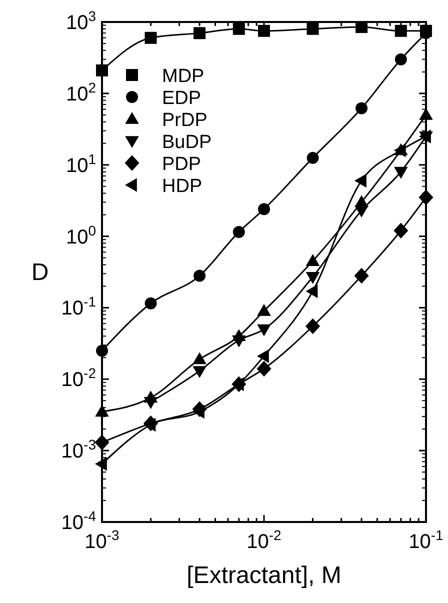 The image size is (448, 603). I want to click on x-tick-label: 10$^{-2}$, so click(264, 540).